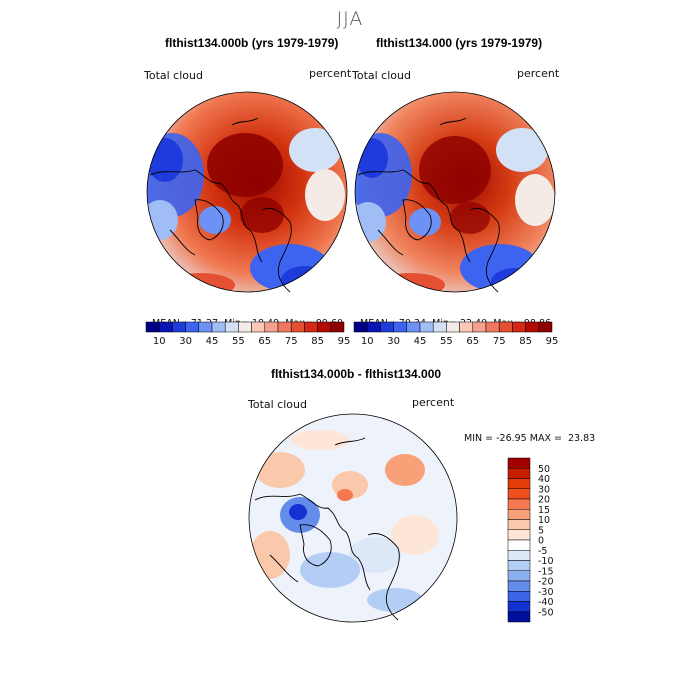  I want to click on units-label-right: percent, so click(538, 73).